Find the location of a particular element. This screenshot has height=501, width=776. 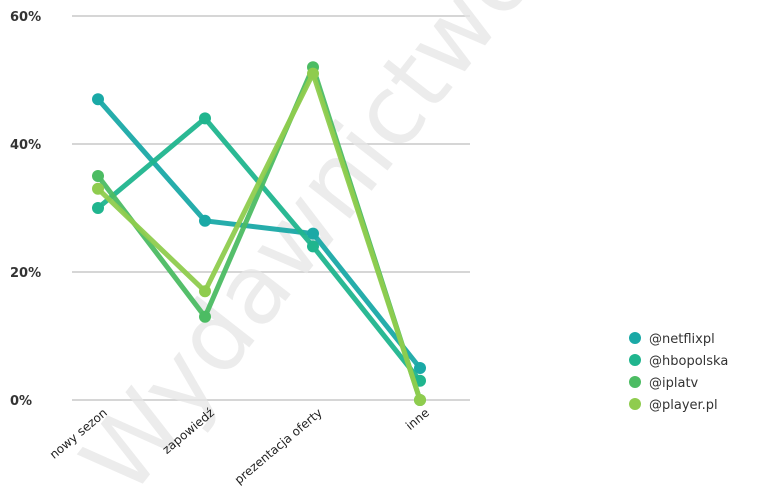

y-tick-label: 60% is located at coordinates (25, 17).